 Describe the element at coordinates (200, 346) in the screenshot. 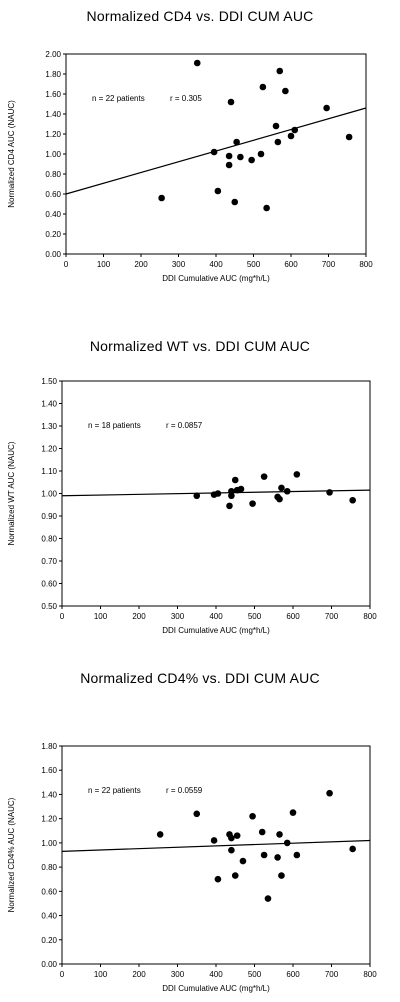

I see `chart-title: Normalized WT vs. DDI CUM AUC` at that location.